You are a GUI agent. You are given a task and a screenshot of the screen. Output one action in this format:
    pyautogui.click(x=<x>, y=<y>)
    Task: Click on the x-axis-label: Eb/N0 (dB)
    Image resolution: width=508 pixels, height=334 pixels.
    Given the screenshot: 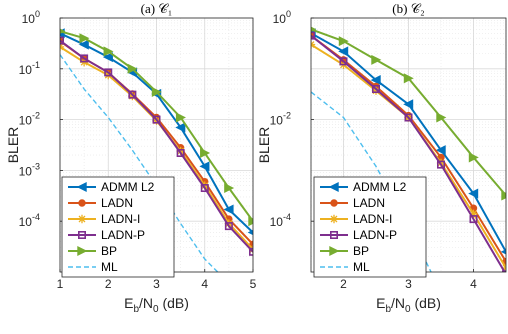 What is the action you would take?
    pyautogui.click(x=156, y=305)
    